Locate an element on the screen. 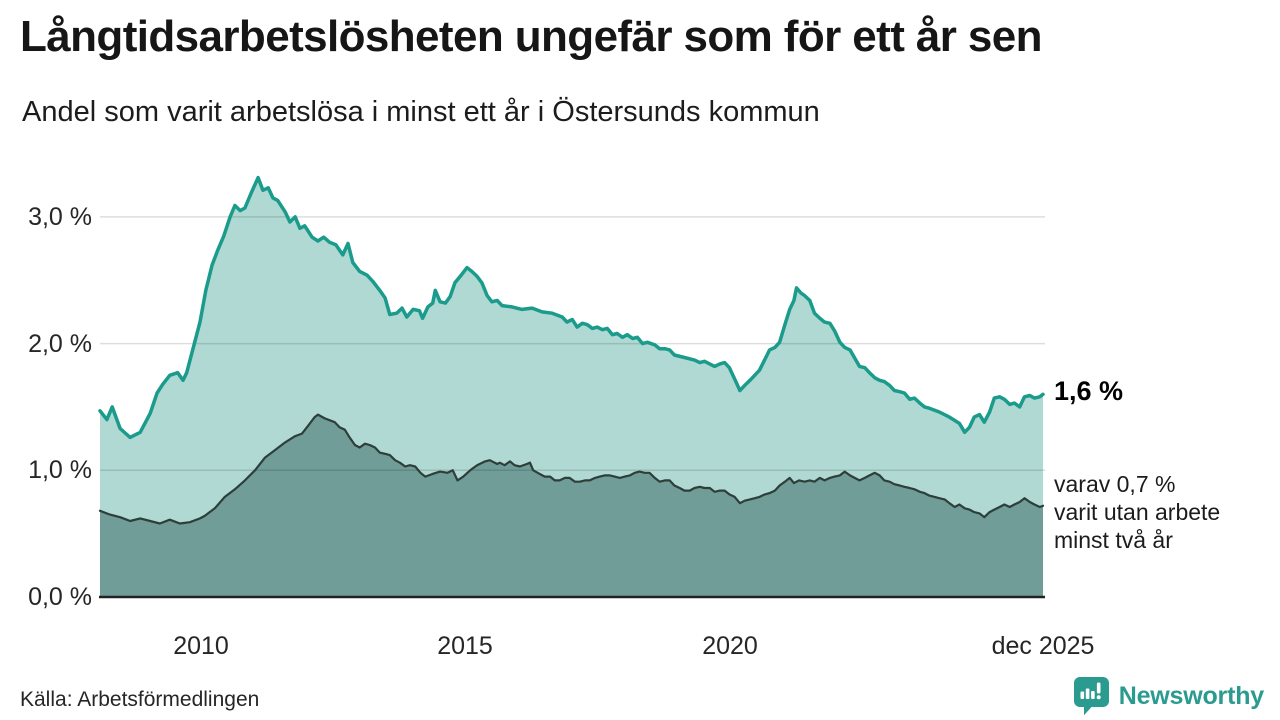 The image size is (1280, 720). x-tick-label: 2020 is located at coordinates (730, 646).